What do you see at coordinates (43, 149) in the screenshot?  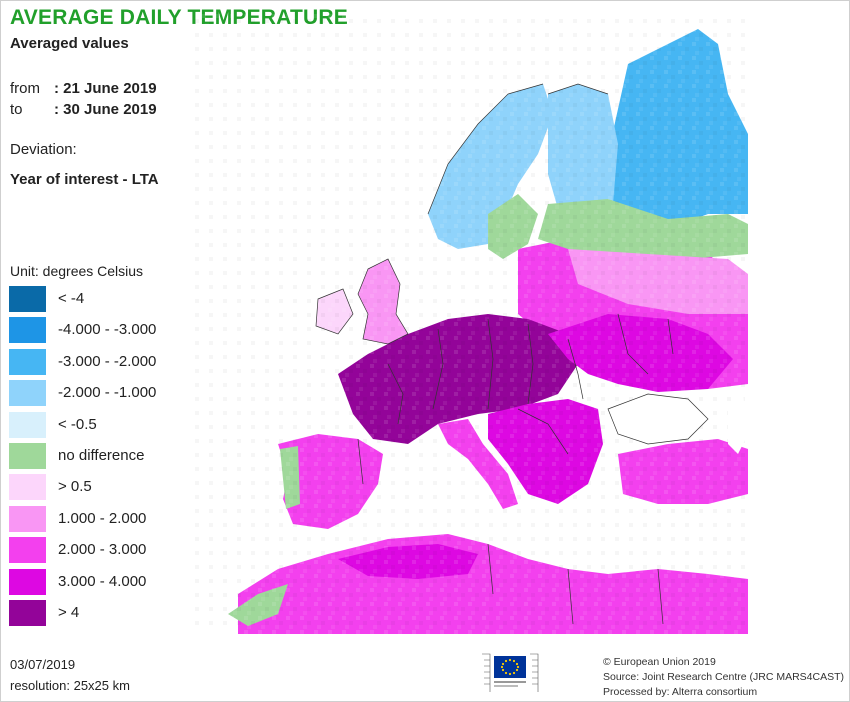 I see `deviation-label: Deviation:` at bounding box center [43, 149].